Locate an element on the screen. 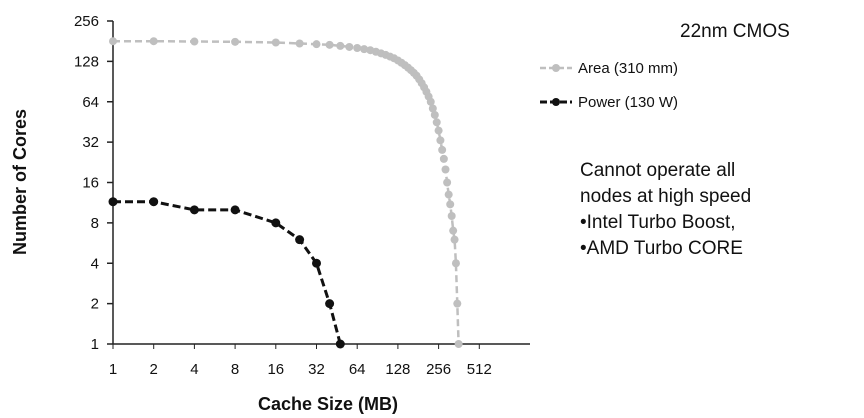 This screenshot has height=418, width=864. x-tick-label: 32 is located at coordinates (316, 369).